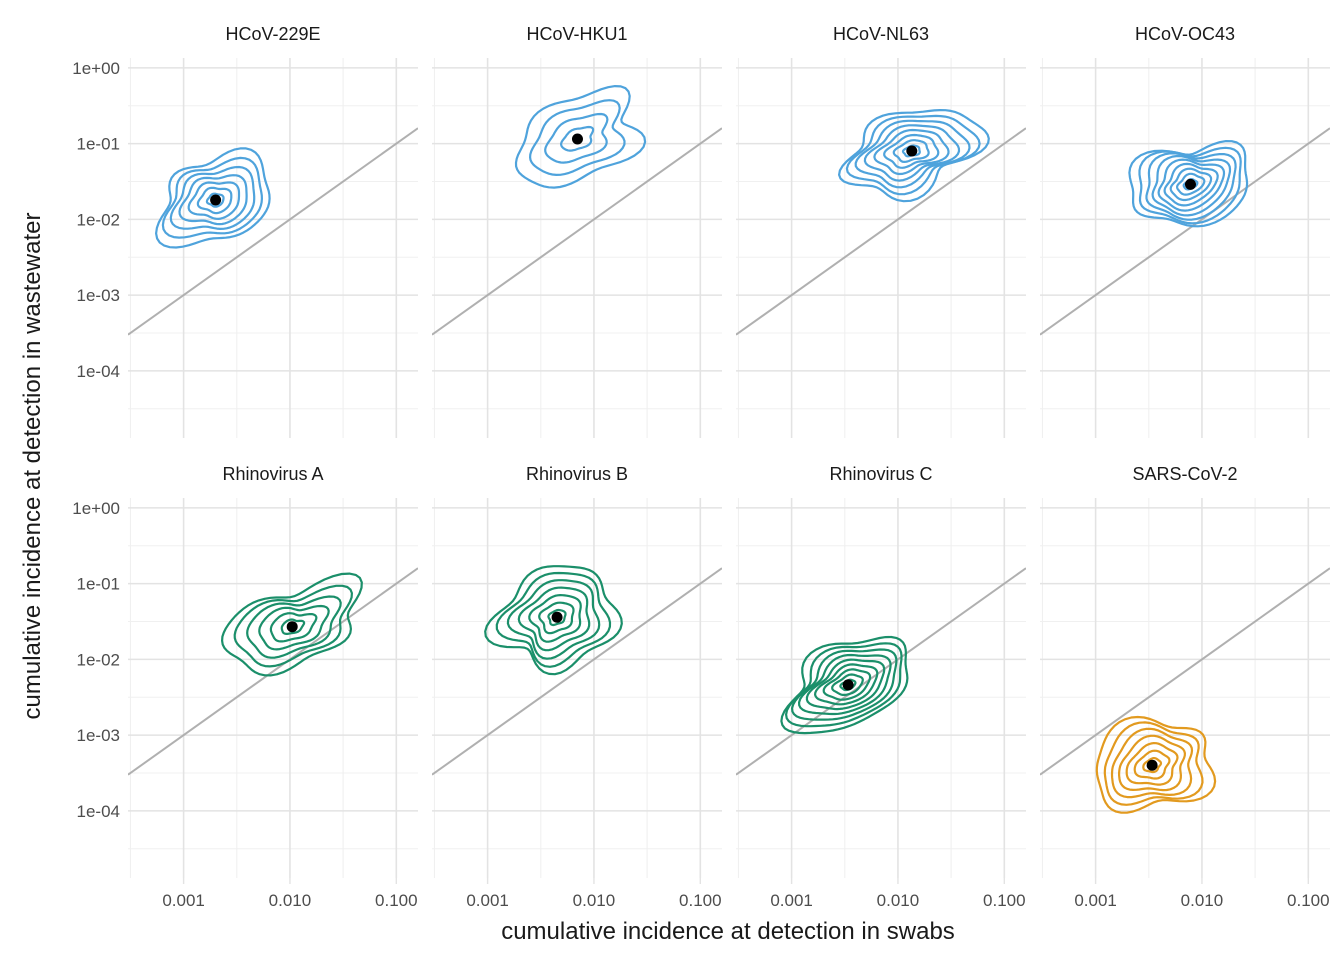  Describe the element at coordinates (577, 474) in the screenshot. I see `panel-title: Rhinovirus B` at that location.